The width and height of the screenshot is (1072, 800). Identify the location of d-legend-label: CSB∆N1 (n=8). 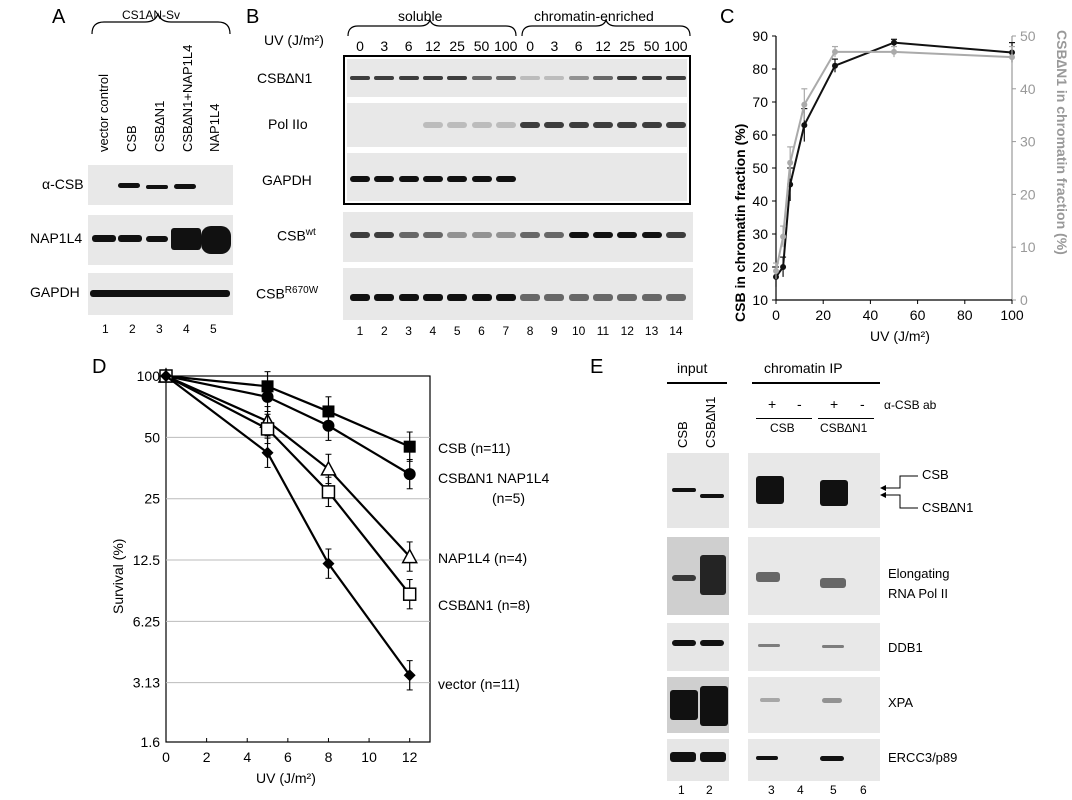
(484, 605).